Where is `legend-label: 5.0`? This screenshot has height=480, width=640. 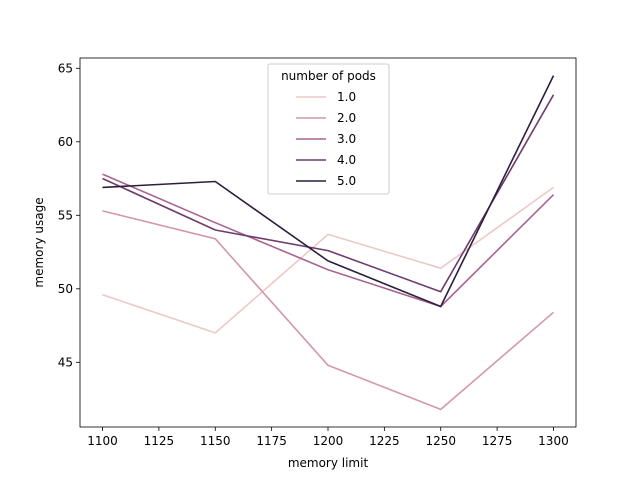
legend-label: 5.0 is located at coordinates (346, 181).